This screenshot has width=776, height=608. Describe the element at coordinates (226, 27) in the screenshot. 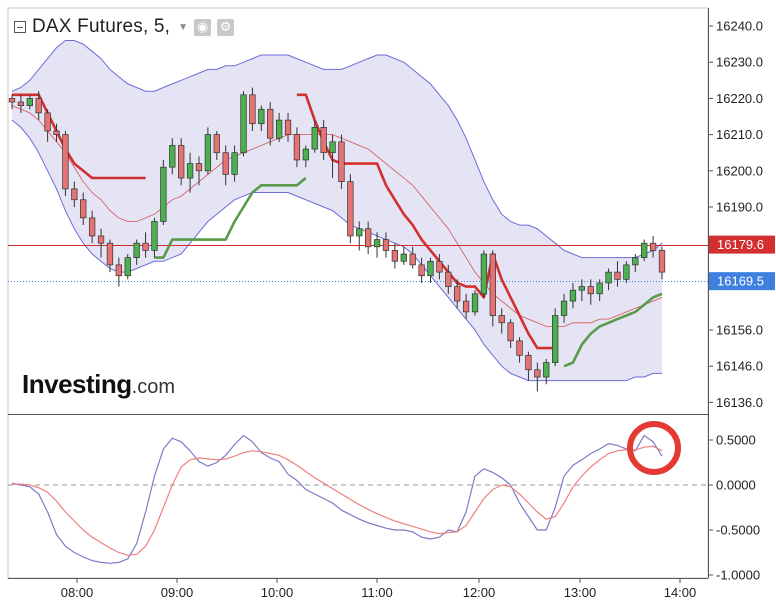

I see `gear-icon: ⚙` at that location.